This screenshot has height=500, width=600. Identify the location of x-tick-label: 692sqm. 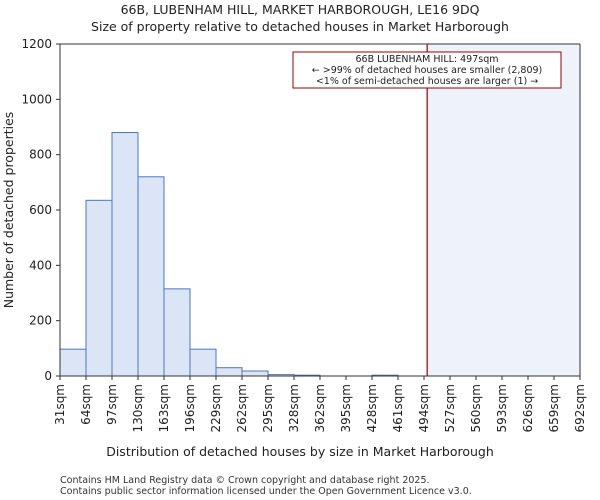
(580, 408).